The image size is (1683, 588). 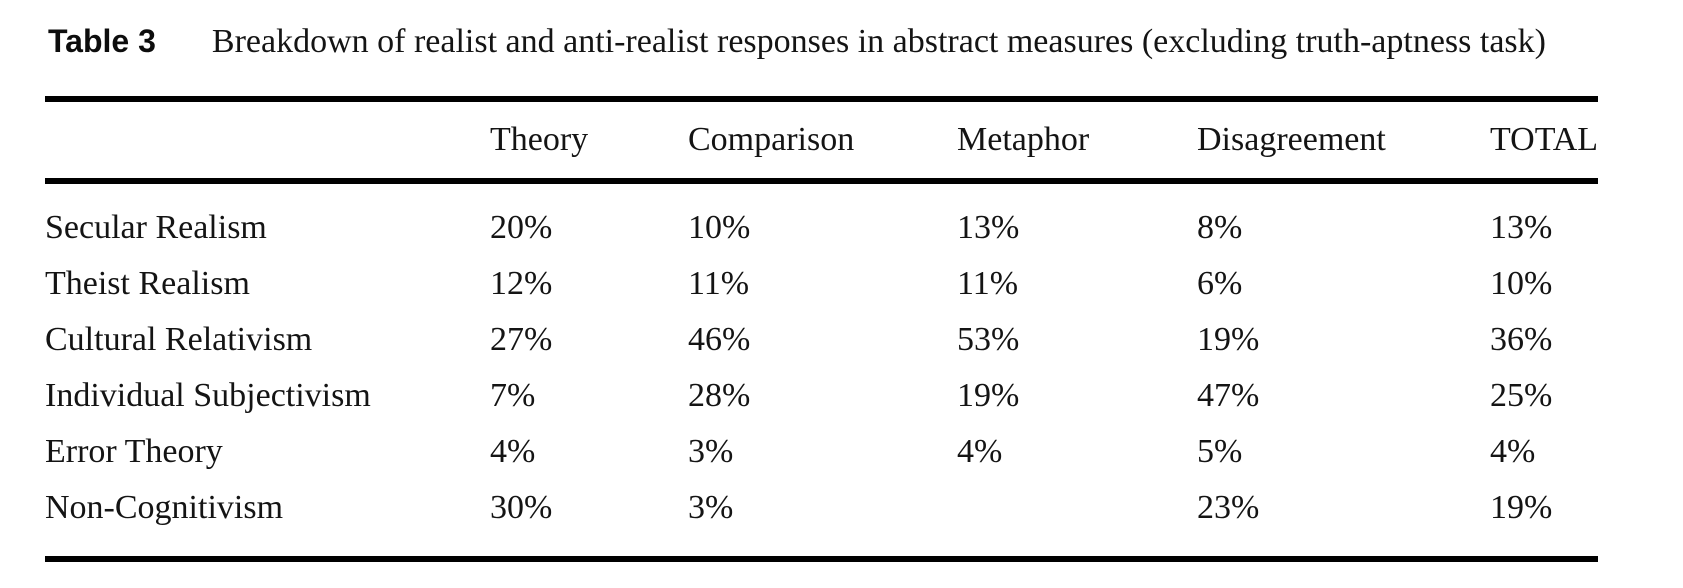 What do you see at coordinates (147, 283) in the screenshot?
I see `row-label: Theist Realism` at bounding box center [147, 283].